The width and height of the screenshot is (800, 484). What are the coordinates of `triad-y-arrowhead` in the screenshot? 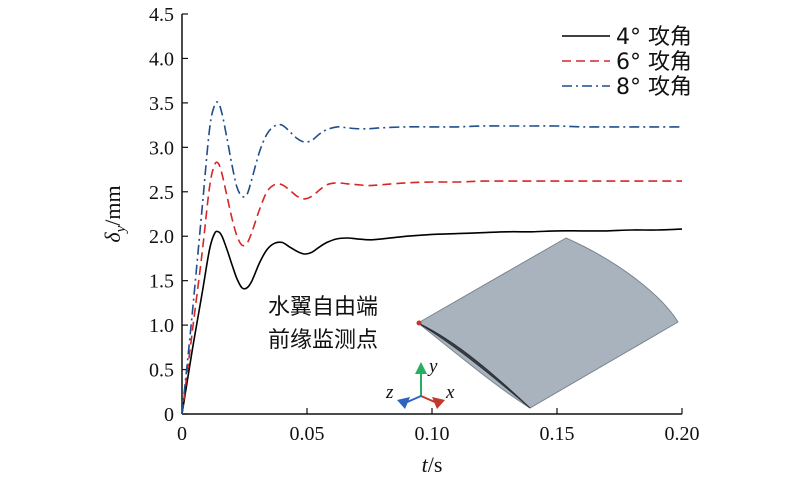 It's located at (421, 368).